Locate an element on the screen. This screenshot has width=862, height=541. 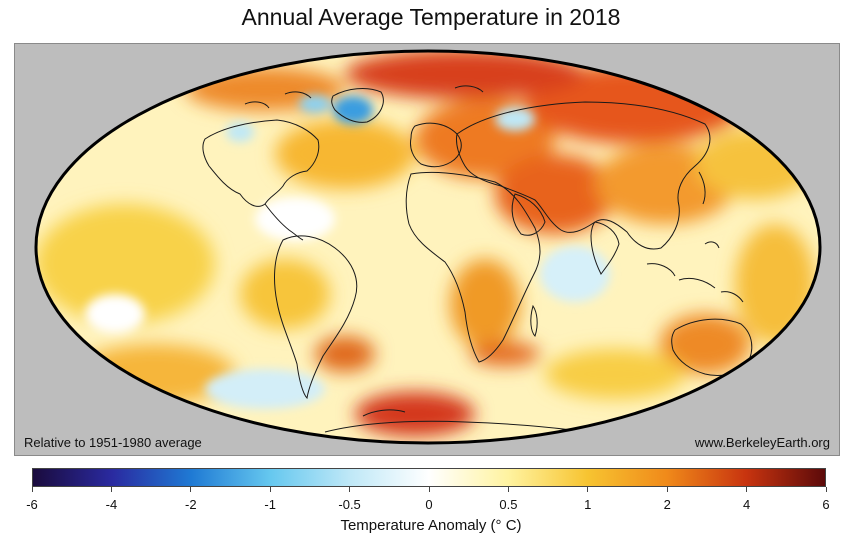
map-title: Annual Average Temperature in 2018 is located at coordinates (431, 17).